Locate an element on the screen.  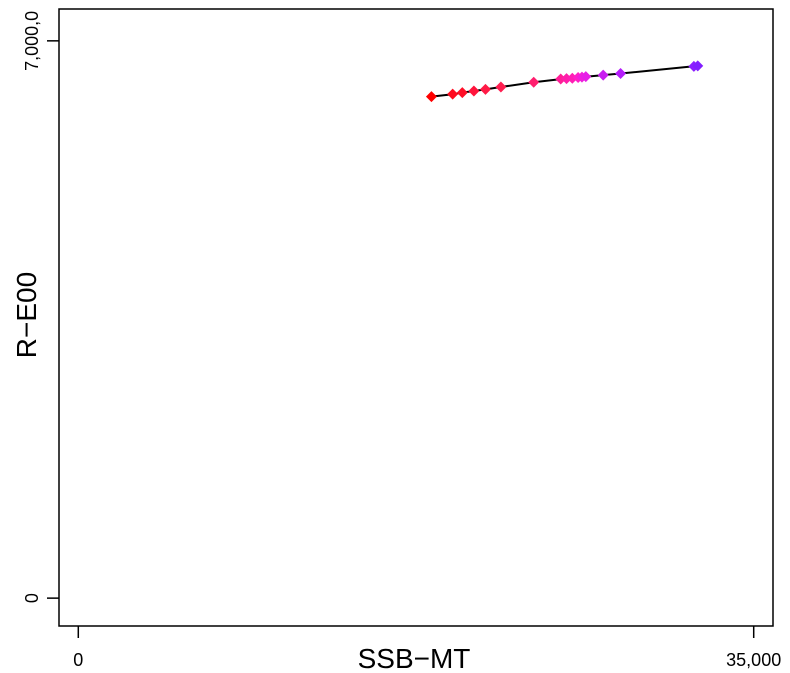
x-tick-label: 0 is located at coordinates (78, 660).